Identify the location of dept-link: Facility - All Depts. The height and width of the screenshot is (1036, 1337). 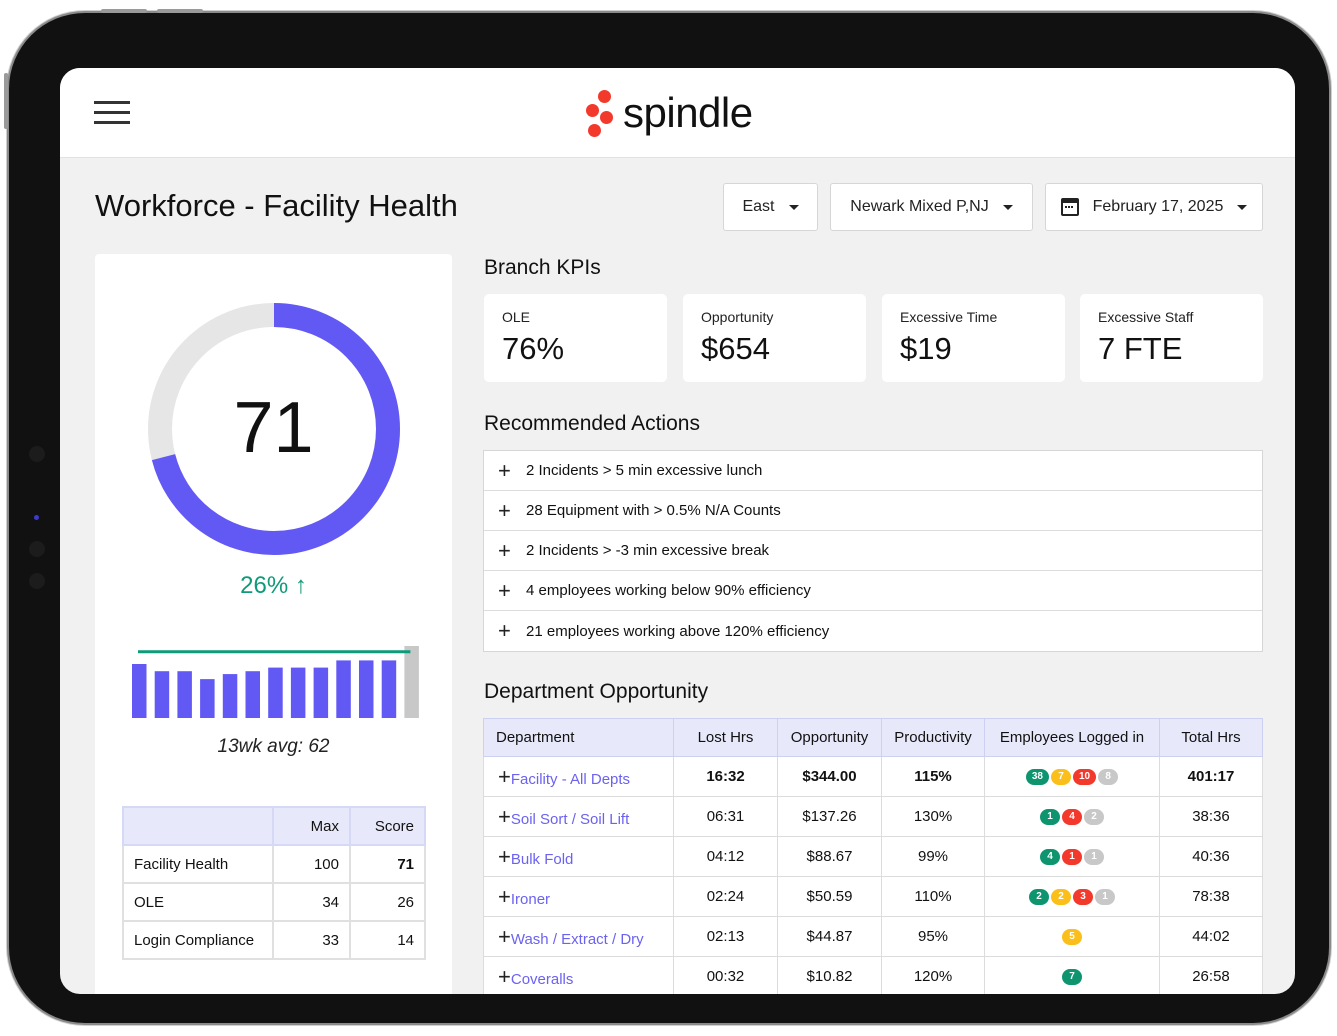
(570, 779).